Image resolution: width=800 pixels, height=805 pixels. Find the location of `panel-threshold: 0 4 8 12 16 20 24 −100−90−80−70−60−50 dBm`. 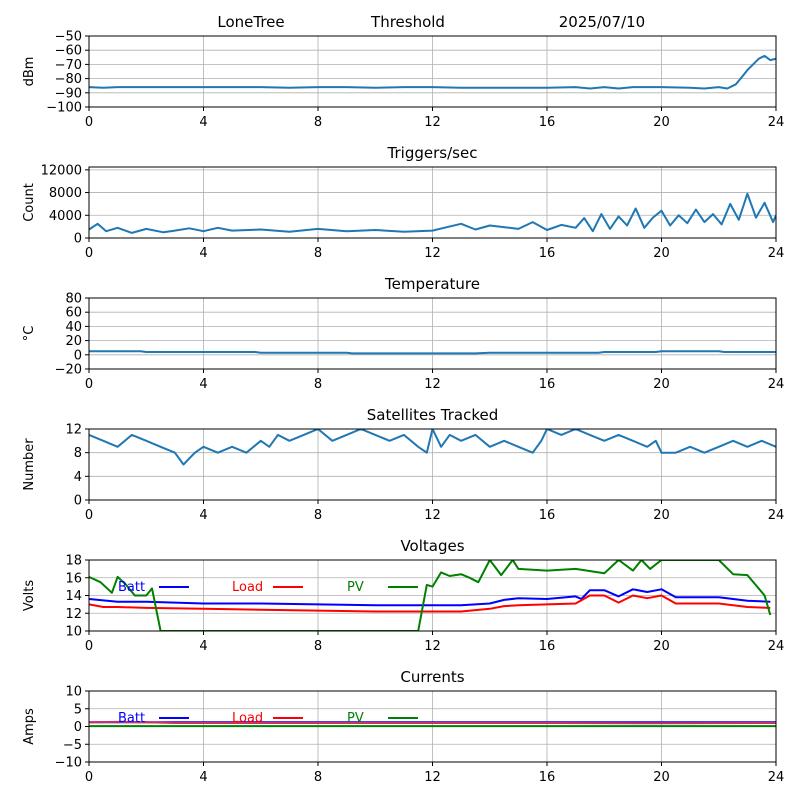

panel-threshold: 0 4 8 12 16 20 24 −100−90−80−70−60−50 dBm is located at coordinates (403, 80).